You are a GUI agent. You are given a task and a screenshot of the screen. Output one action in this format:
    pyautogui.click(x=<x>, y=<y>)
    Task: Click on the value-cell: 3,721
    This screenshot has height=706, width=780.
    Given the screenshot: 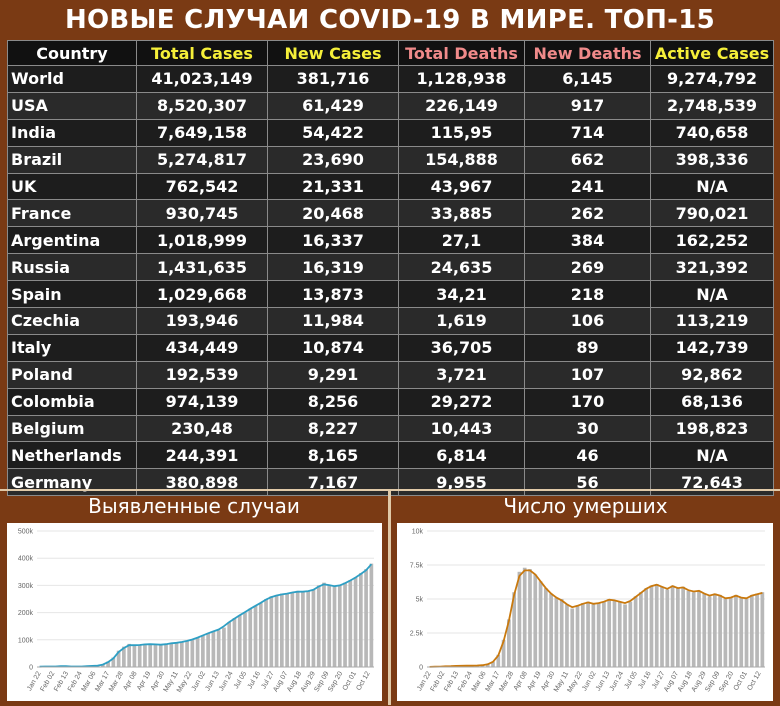 What is the action you would take?
    pyautogui.click(x=462, y=374)
    